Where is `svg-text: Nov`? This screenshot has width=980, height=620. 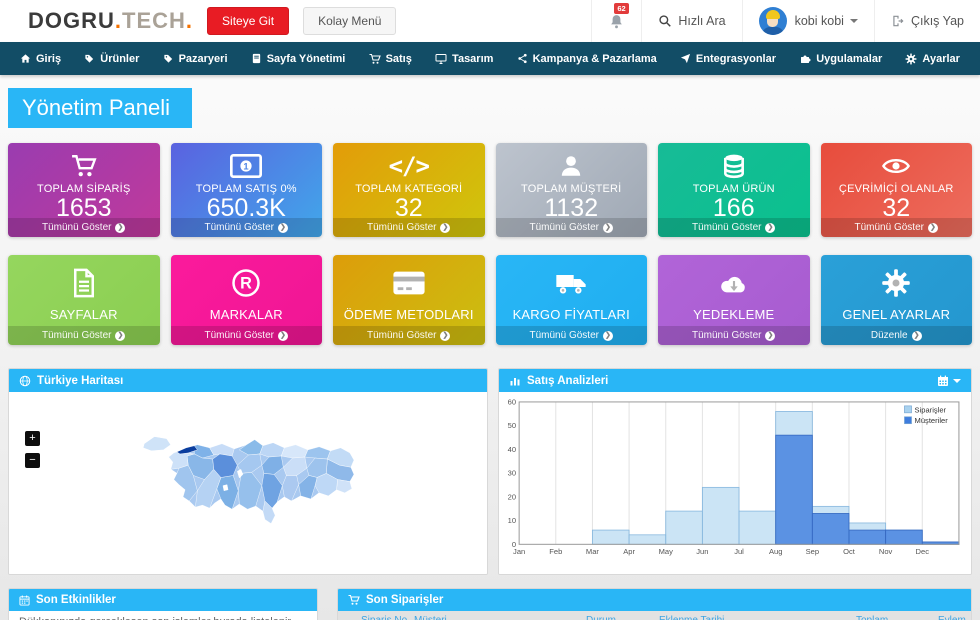
svg-text: Nov is located at coordinates (886, 551).